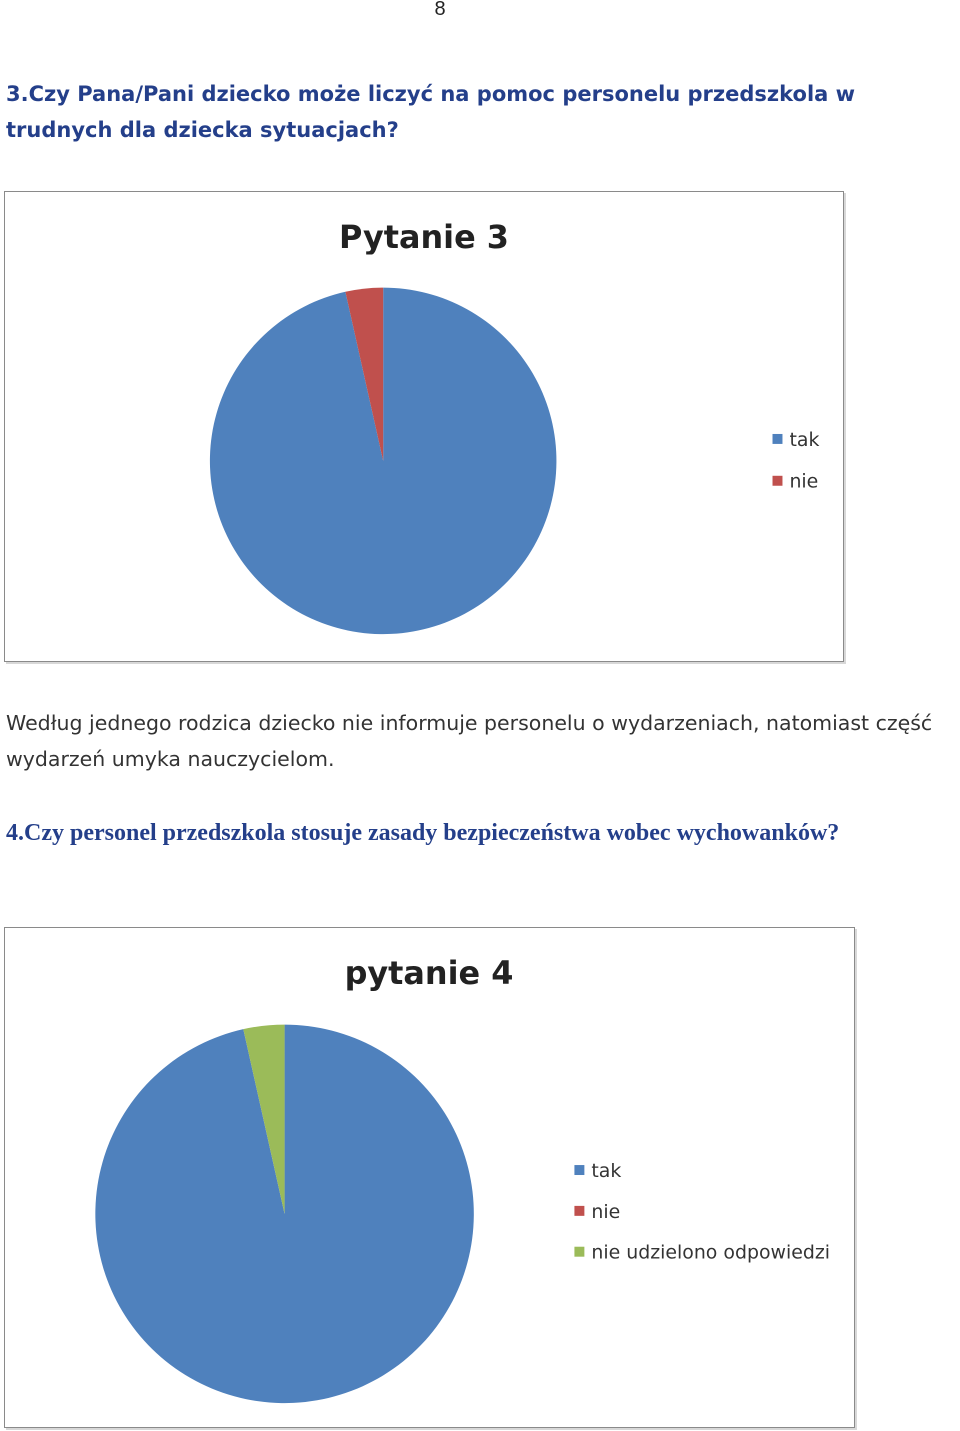  I want to click on chart-legend: tak nie, so click(795, 461).